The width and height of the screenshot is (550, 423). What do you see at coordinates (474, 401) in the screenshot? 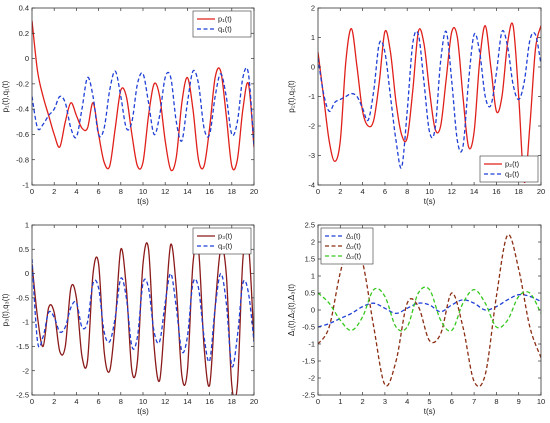
I see `x-tick-label: 7` at bounding box center [474, 401].